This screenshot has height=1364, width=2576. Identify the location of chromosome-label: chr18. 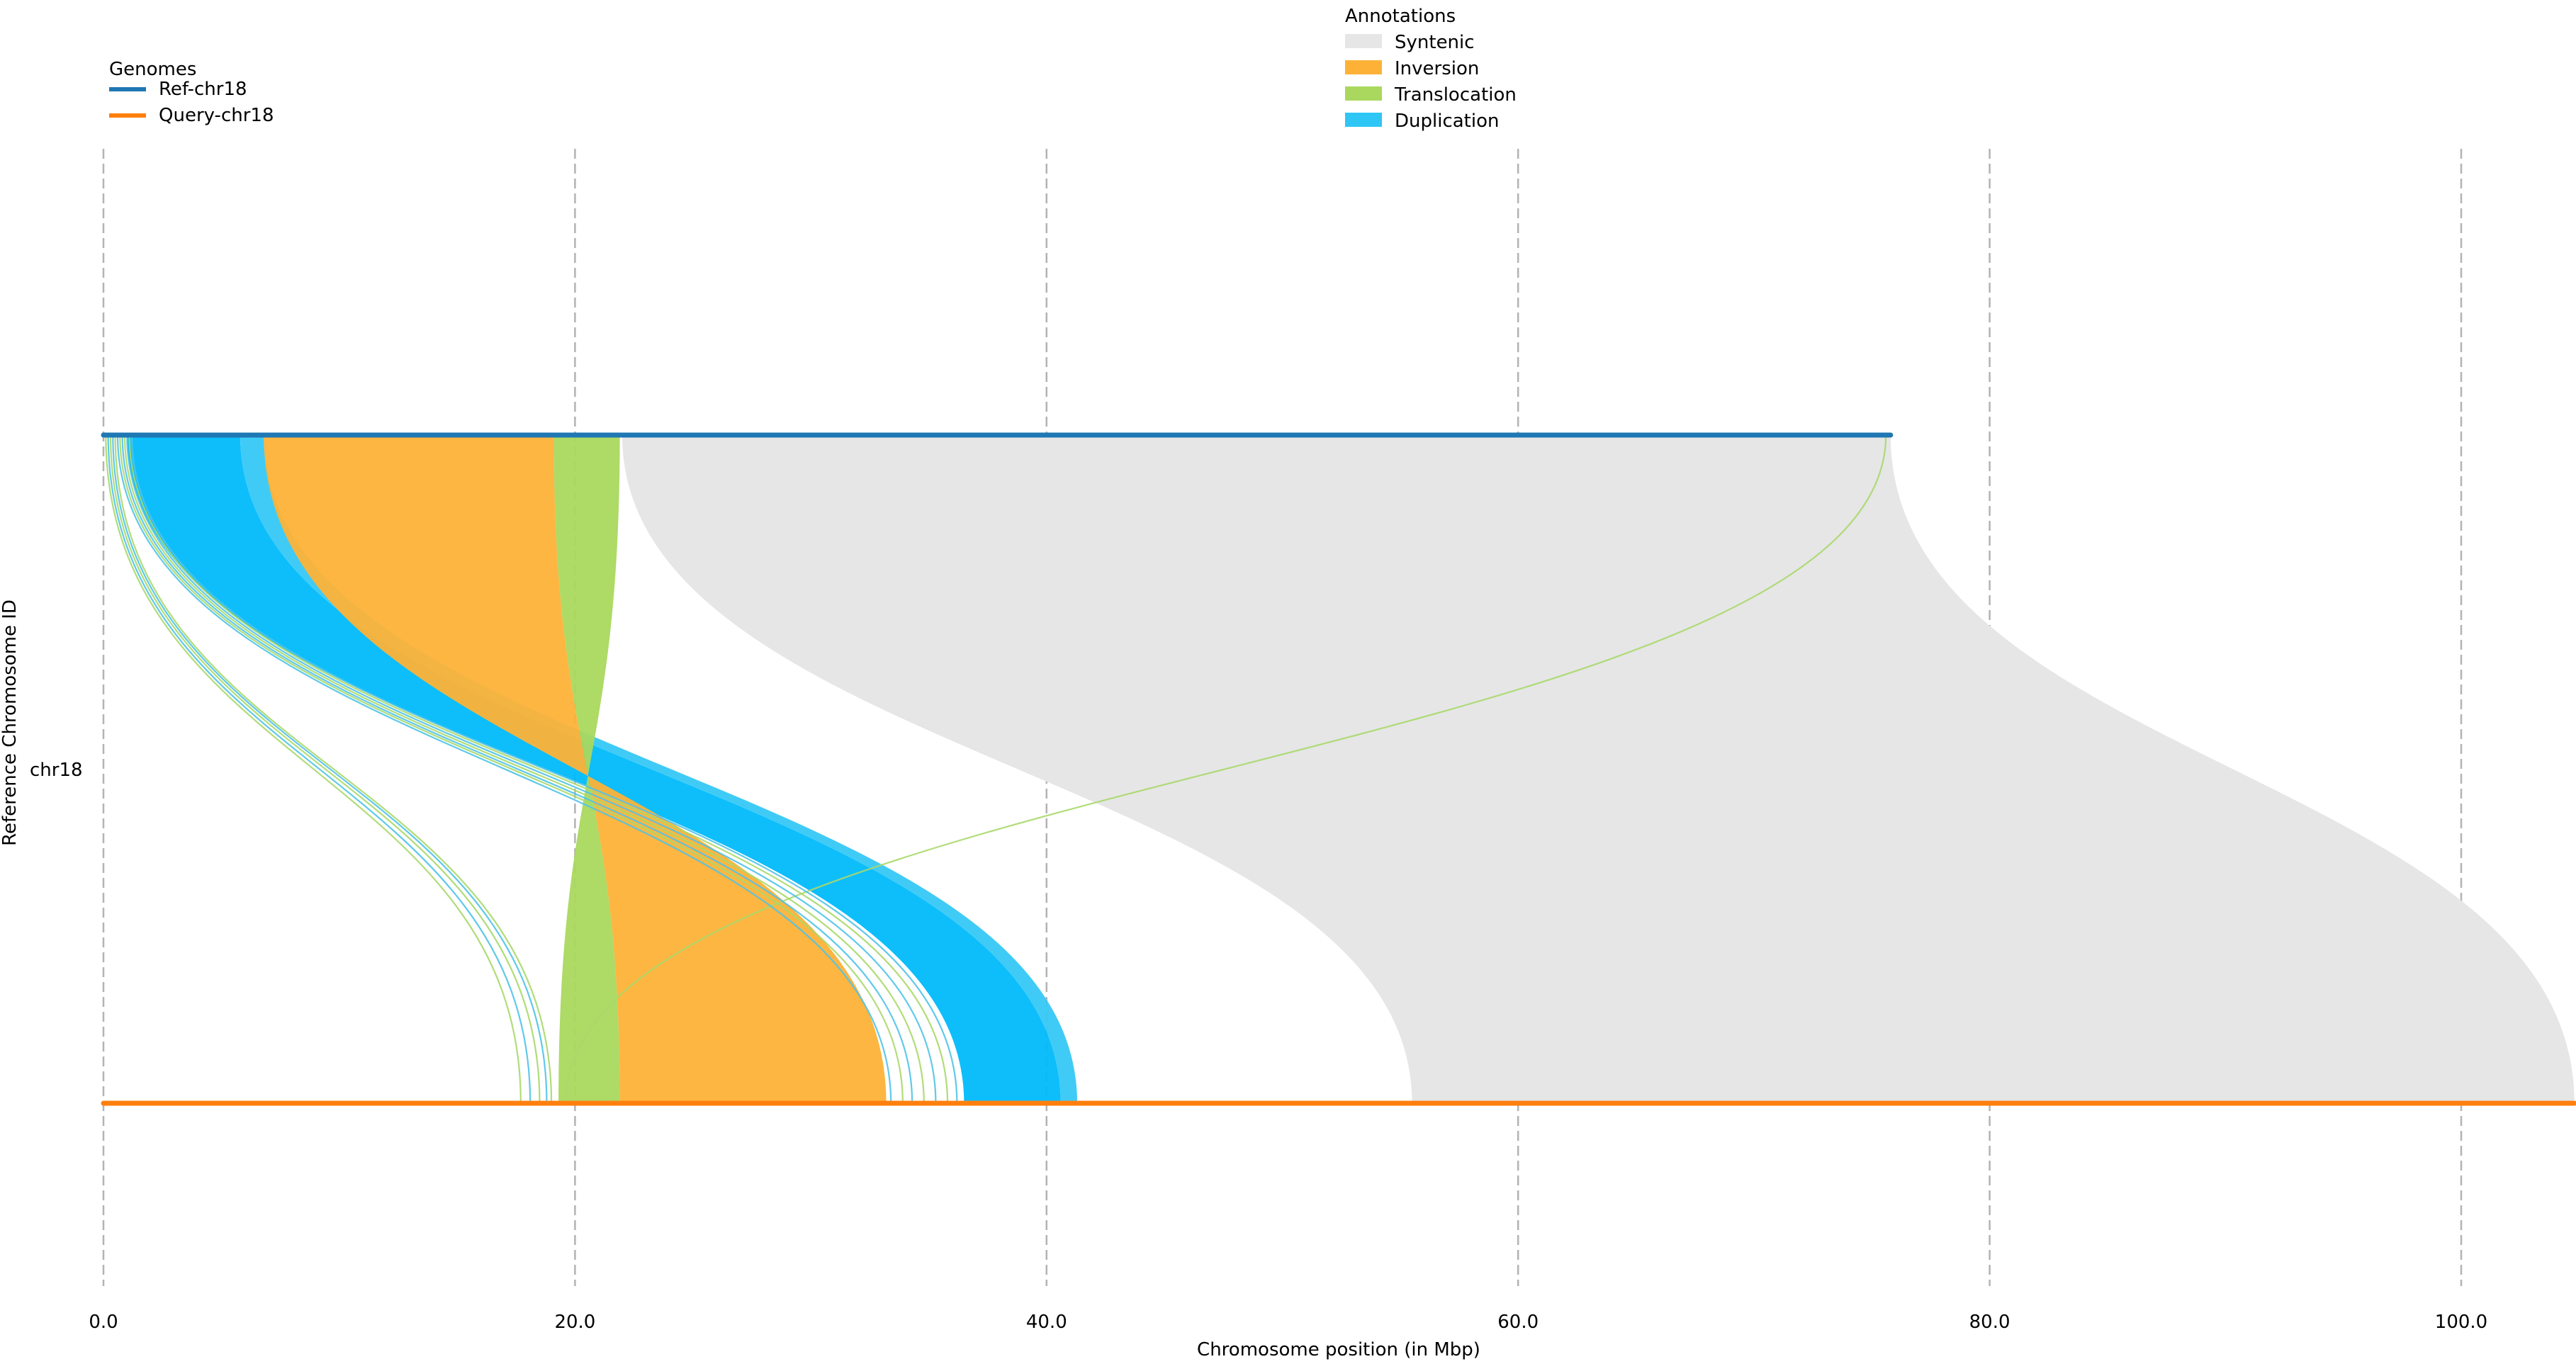
(56, 770).